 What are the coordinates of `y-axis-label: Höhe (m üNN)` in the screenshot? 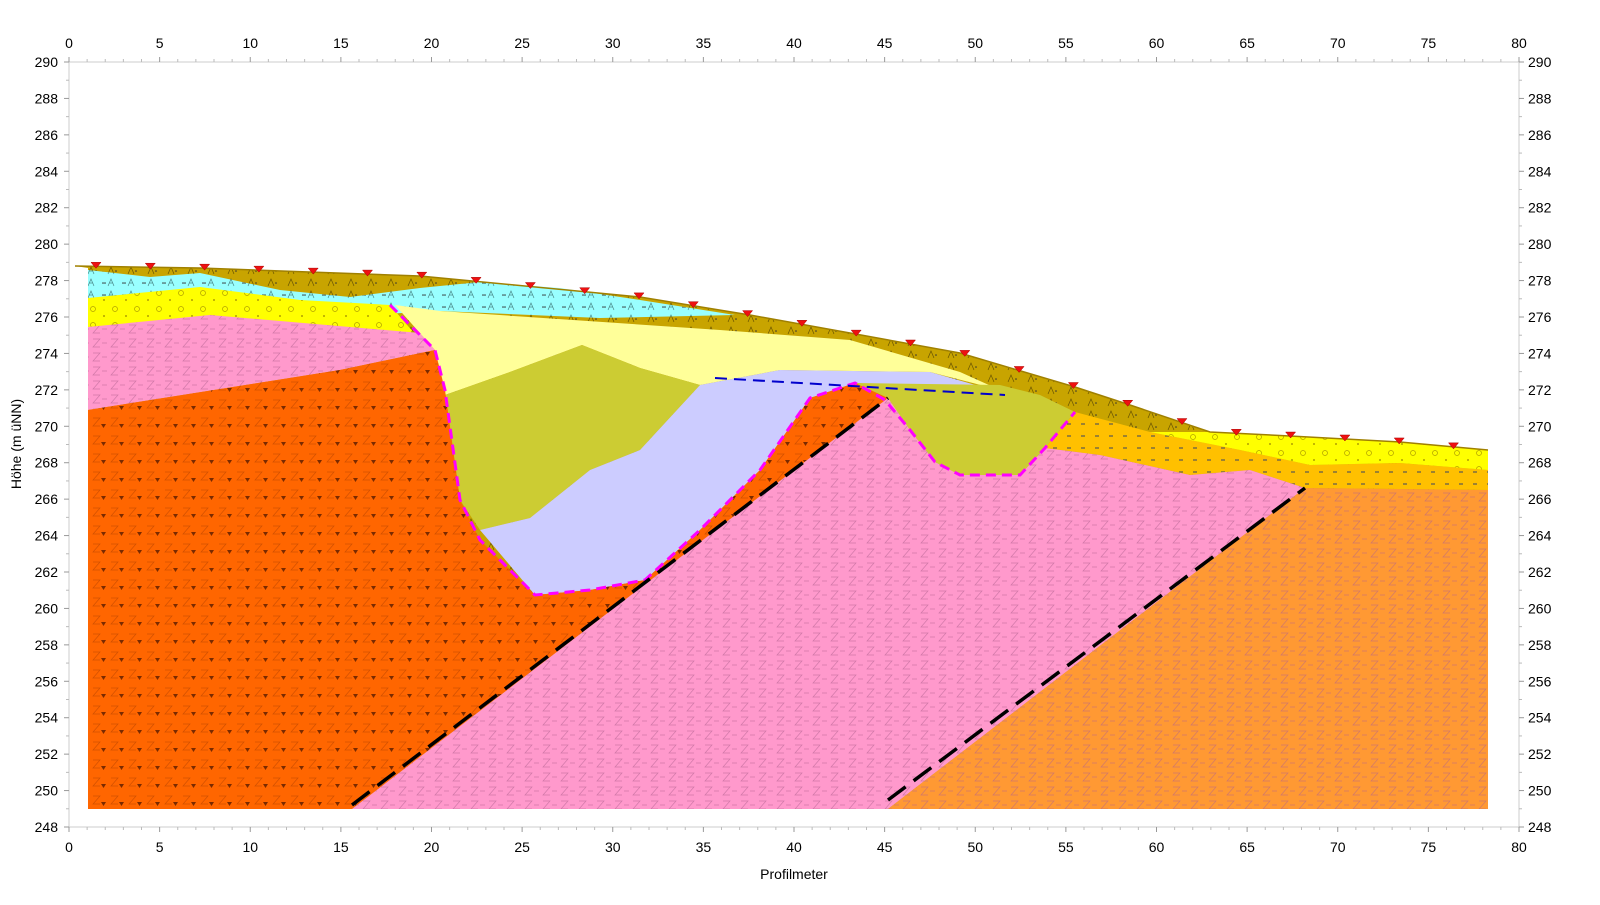 It's located at (16, 444).